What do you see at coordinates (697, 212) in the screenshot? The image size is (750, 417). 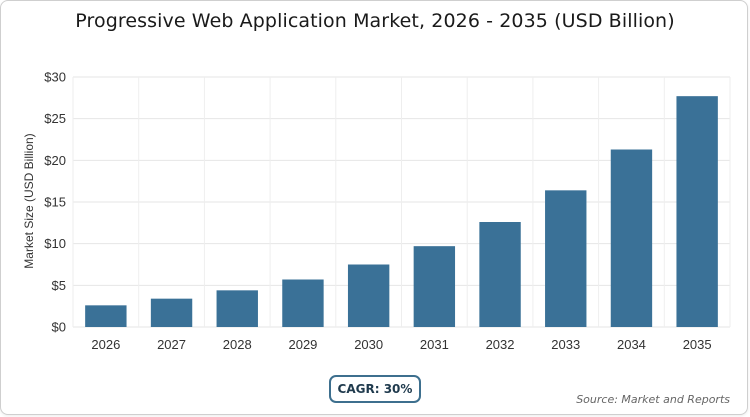 I see `bar-2035` at bounding box center [697, 212].